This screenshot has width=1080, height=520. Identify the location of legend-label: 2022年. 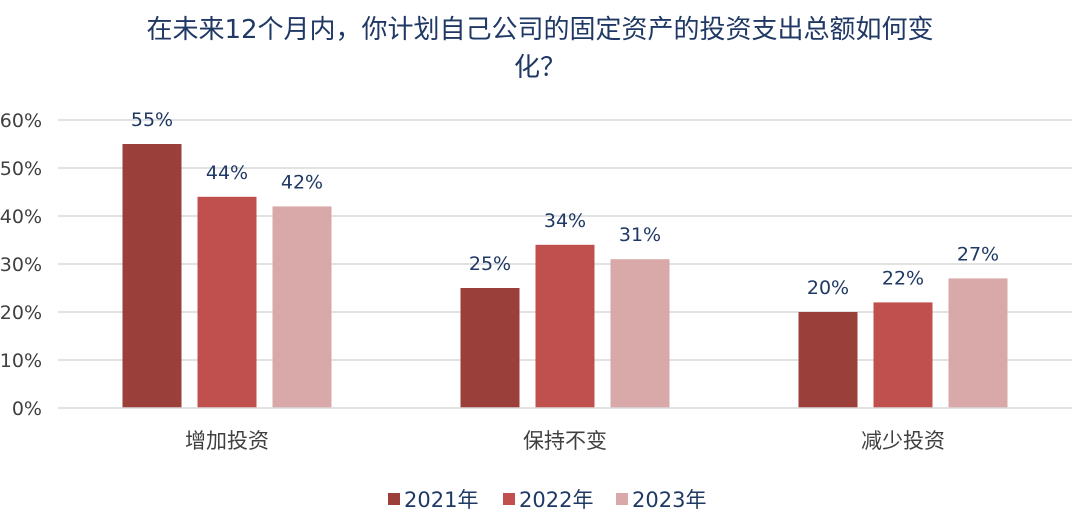
(556, 500).